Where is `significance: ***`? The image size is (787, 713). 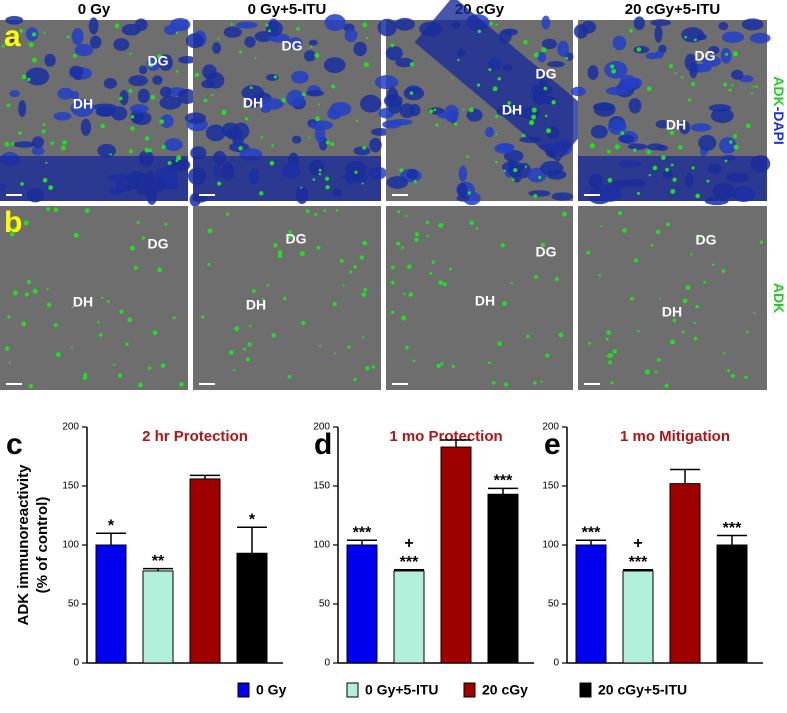 significance: *** is located at coordinates (503, 481).